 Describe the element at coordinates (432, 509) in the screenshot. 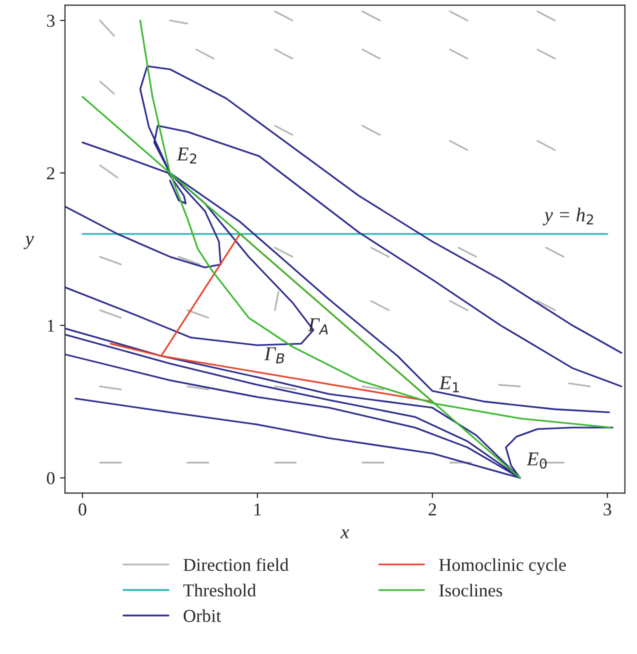

I see `x-tick-label: 2` at that location.